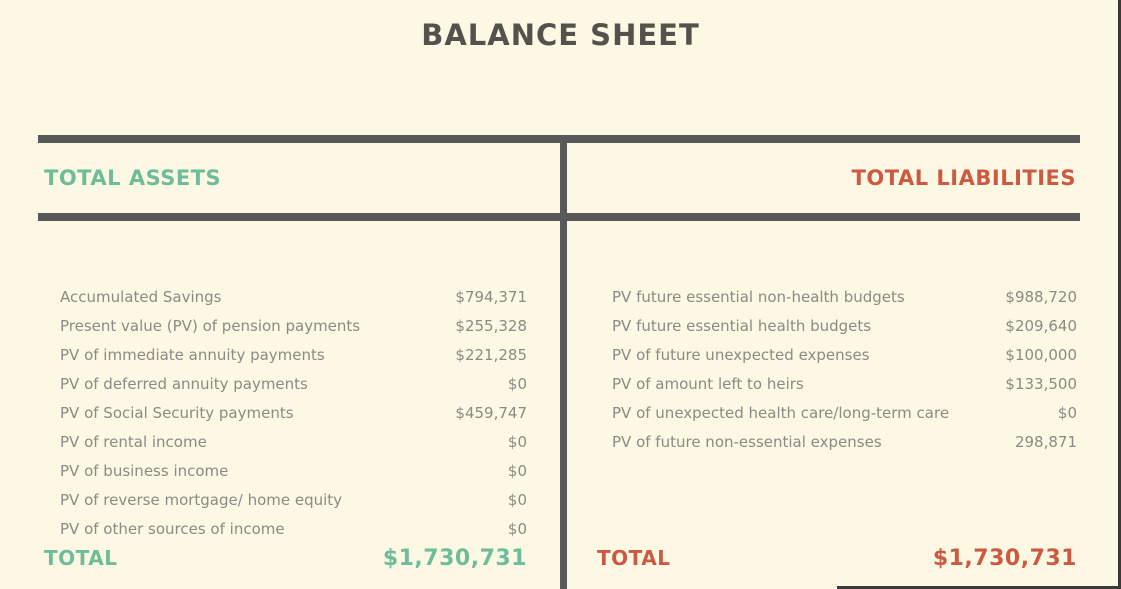 The image size is (1121, 589). Describe the element at coordinates (491, 325) in the screenshot. I see `asset-row-value: $255,328` at that location.